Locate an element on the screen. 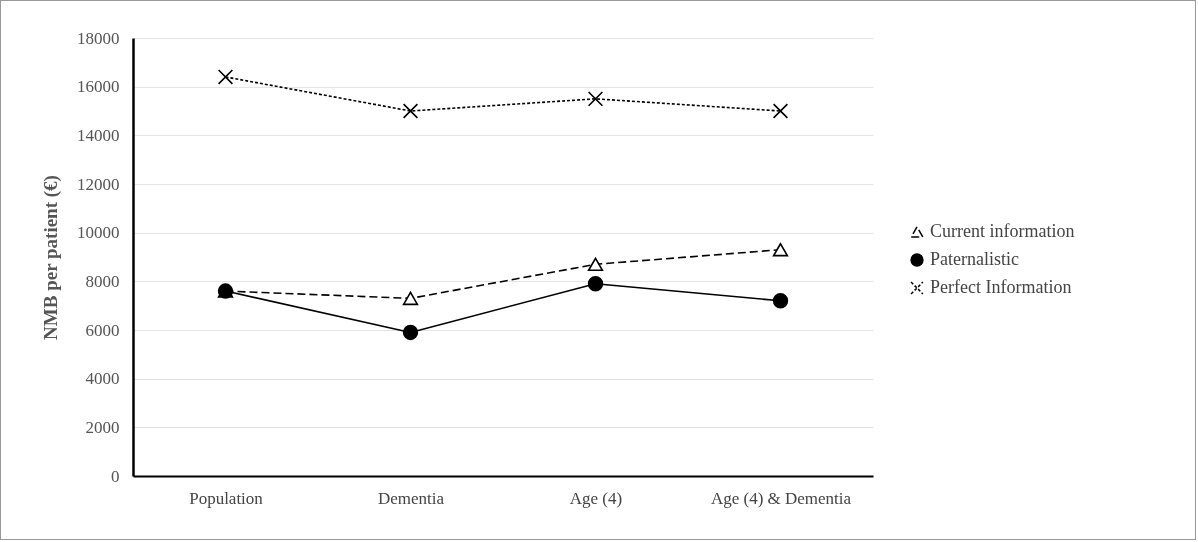 This screenshot has height=542, width=1198. legend-label: Perfect Information is located at coordinates (1001, 287).